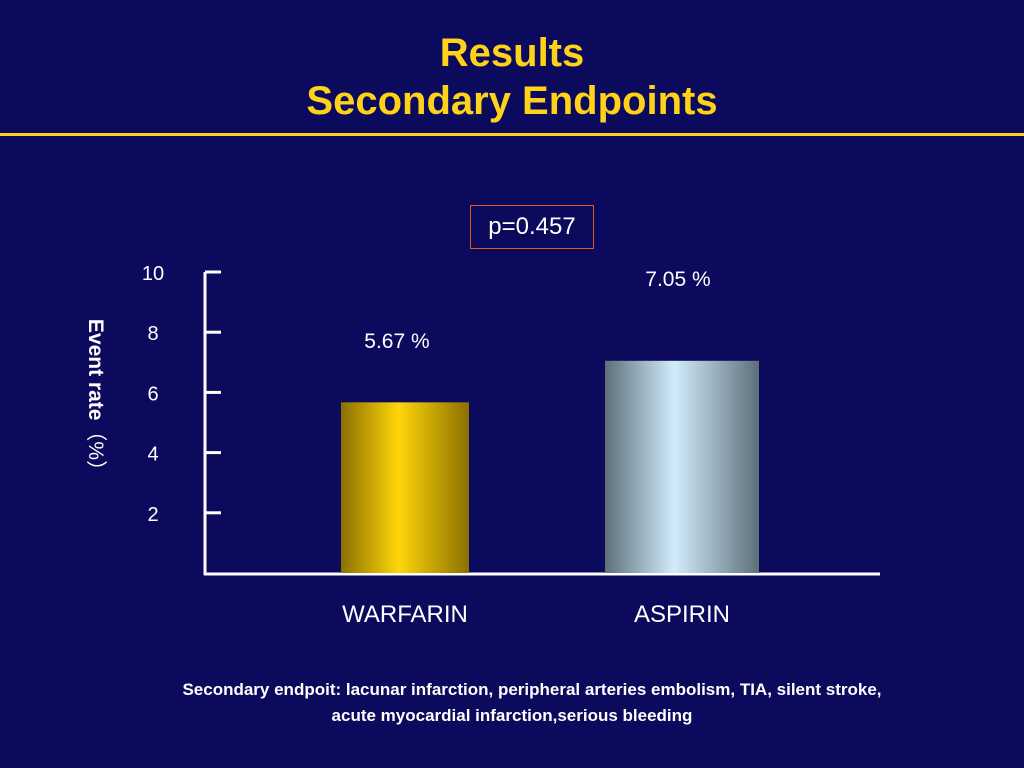 The height and width of the screenshot is (768, 1024). I want to click on data-label: 7.05 %, so click(677, 279).